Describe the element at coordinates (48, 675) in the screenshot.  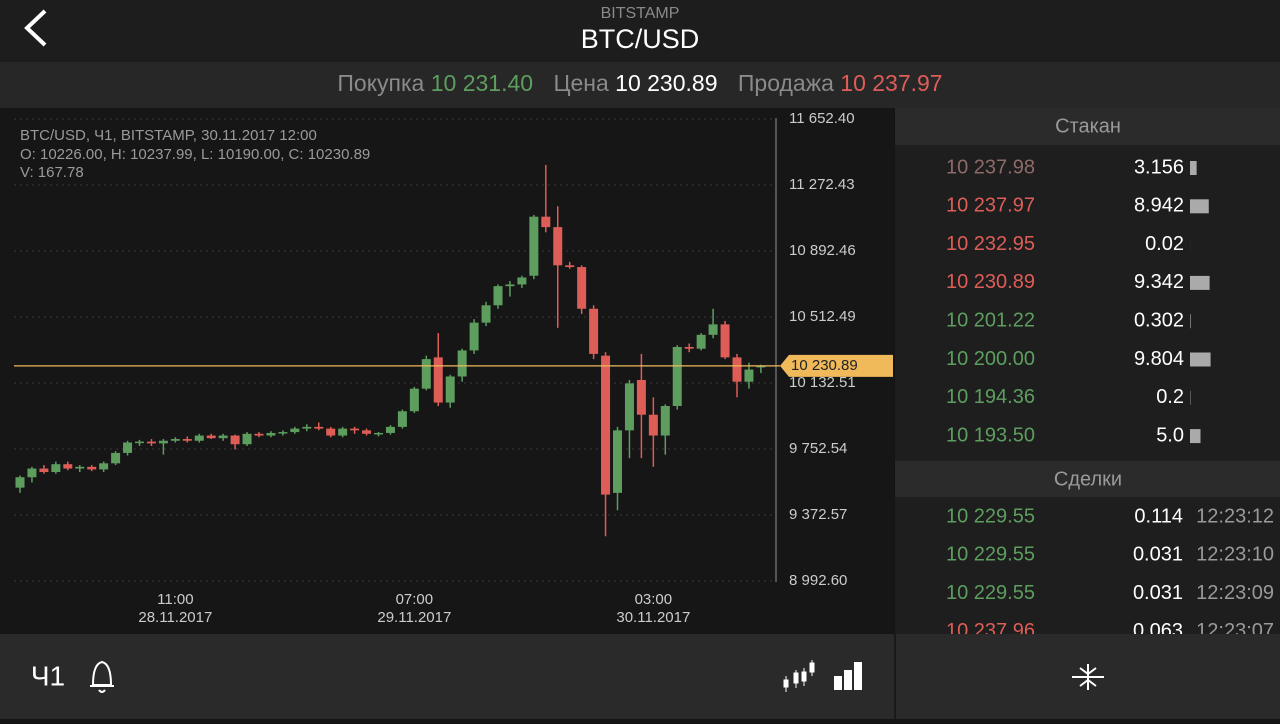
I see `interval: Ч1` at that location.